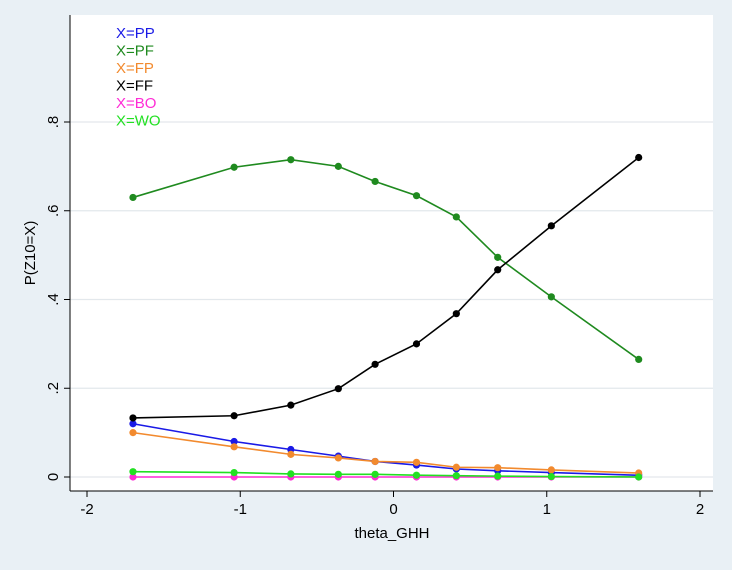 Image resolution: width=732 pixels, height=570 pixels. What do you see at coordinates (547, 509) in the screenshot?
I see `x-tick-label: 1` at bounding box center [547, 509].